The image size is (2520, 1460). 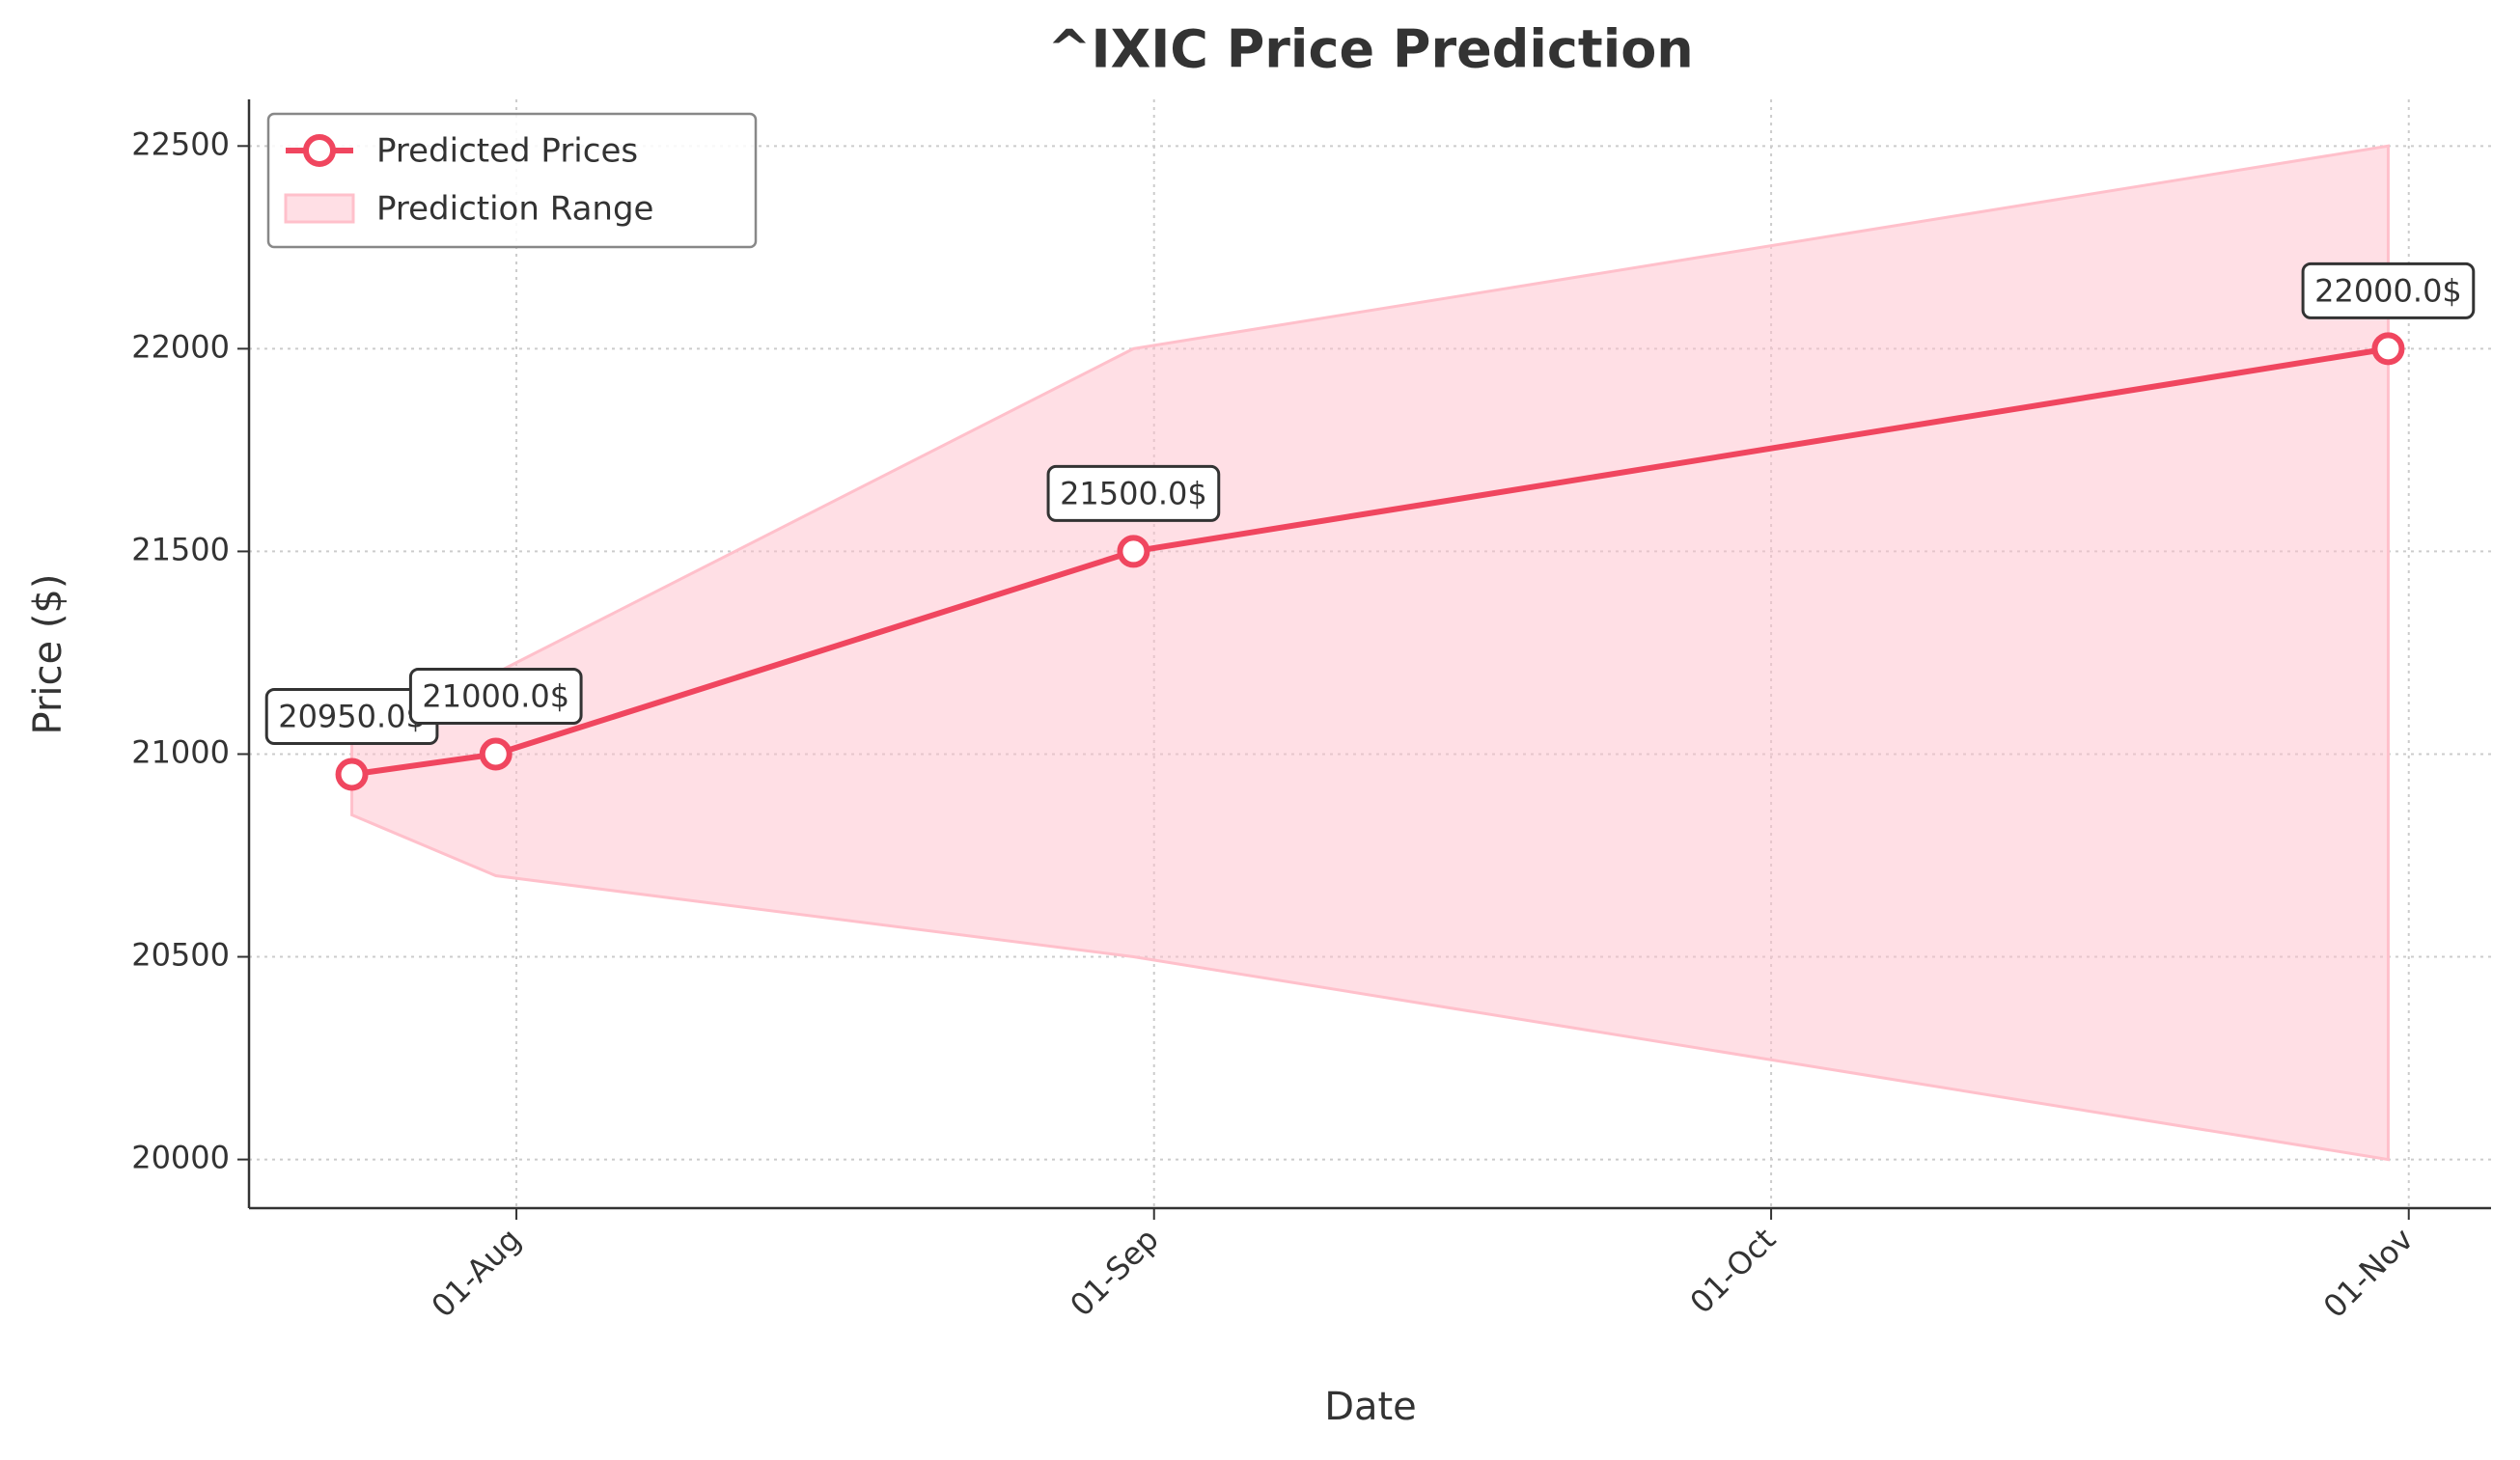 What do you see at coordinates (181, 143) in the screenshot?
I see `y-tick-label: 22500` at bounding box center [181, 143].